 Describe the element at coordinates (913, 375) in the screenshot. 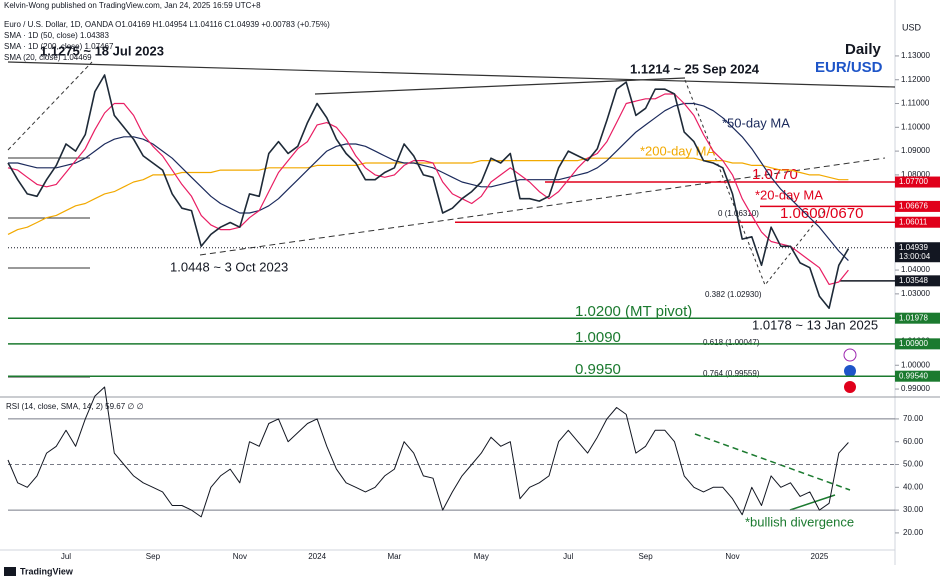

I see `level-label: 0.99540` at that location.